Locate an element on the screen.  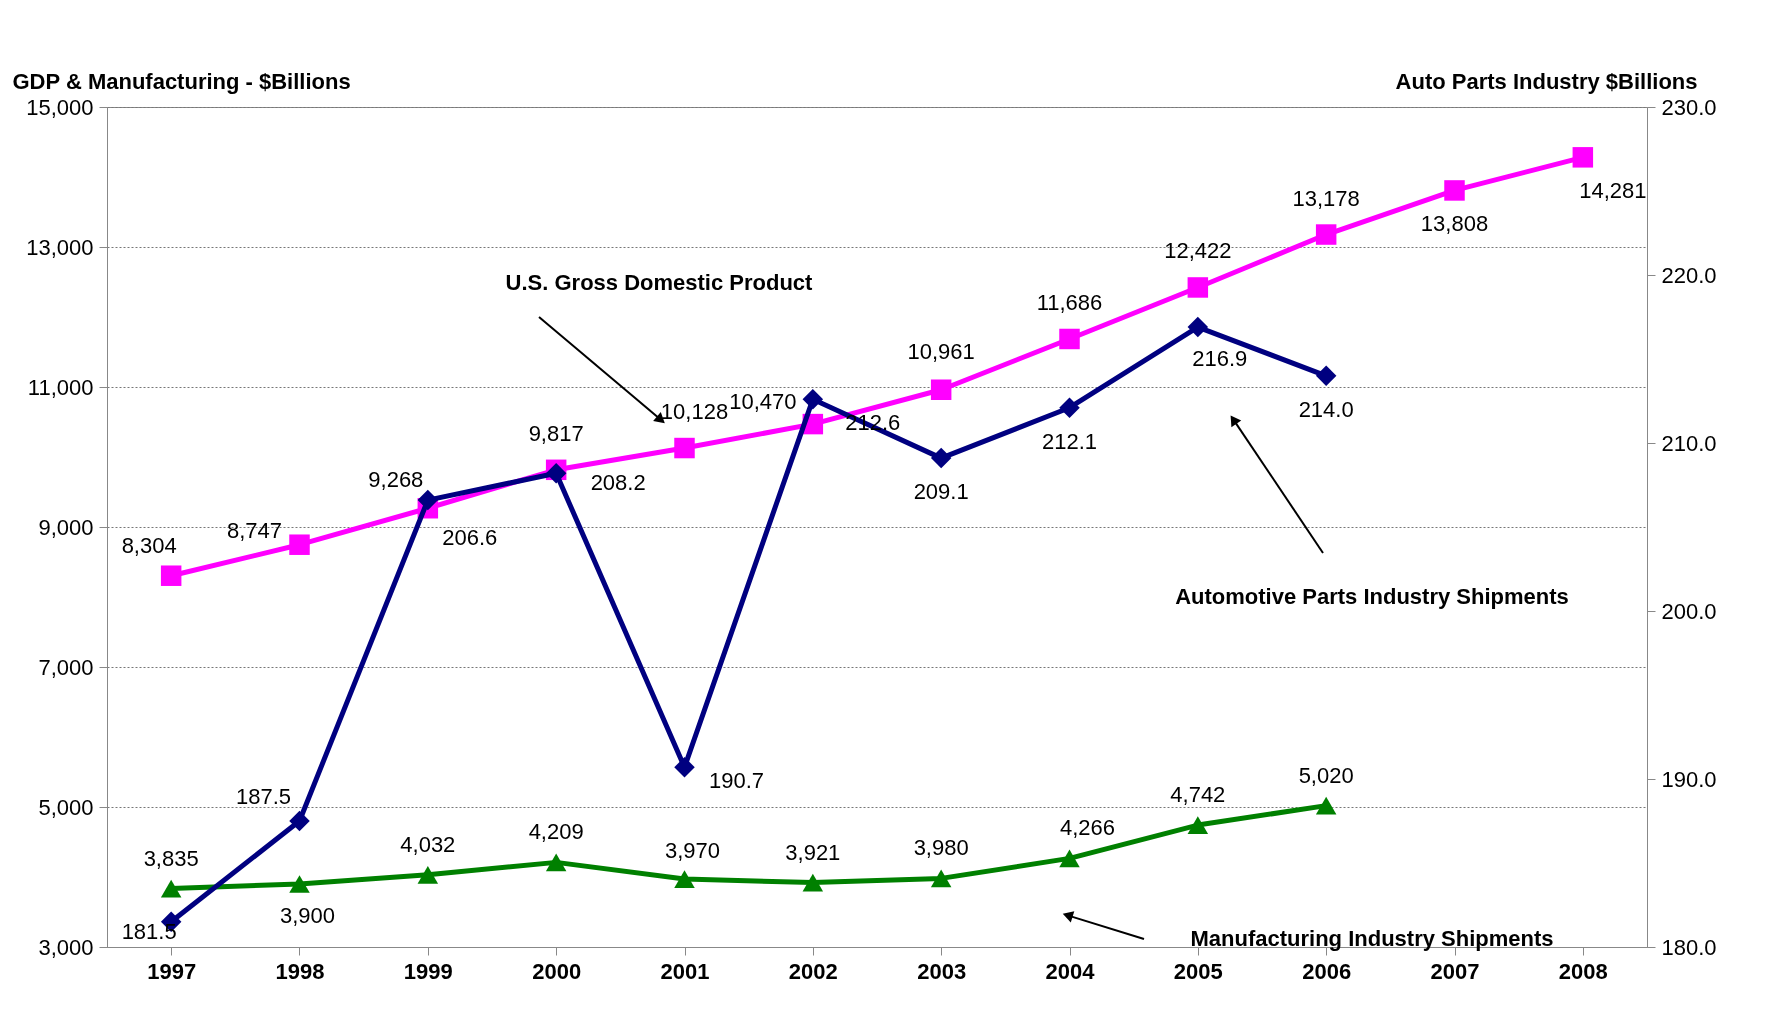
data-label: 3,970 is located at coordinates (692, 851).